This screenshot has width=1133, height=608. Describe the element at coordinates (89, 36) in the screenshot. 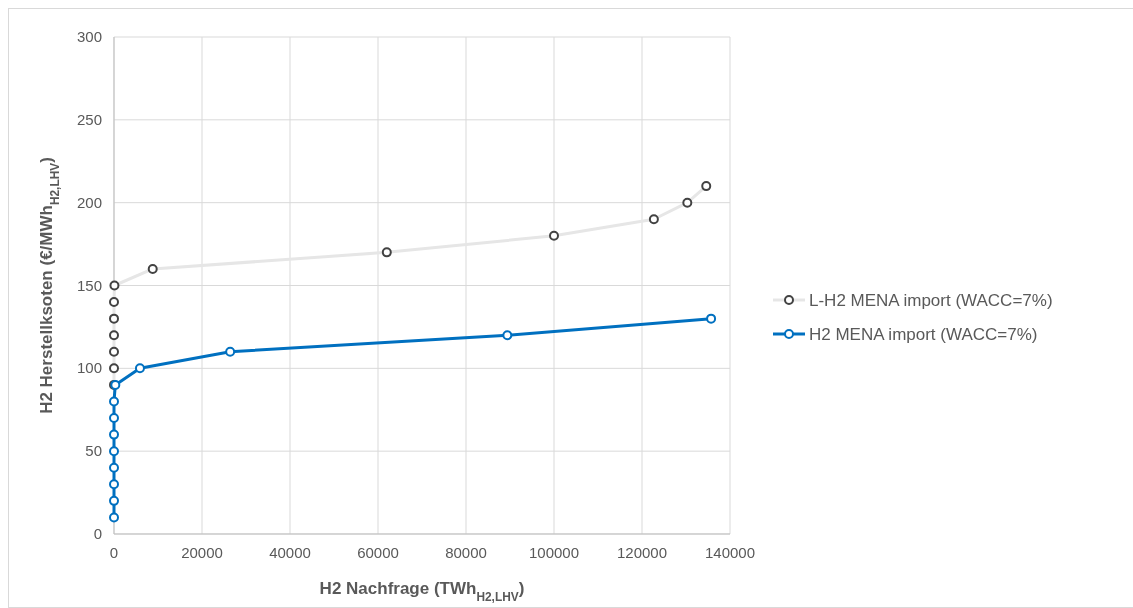

I see `y-tick-label: 300` at that location.